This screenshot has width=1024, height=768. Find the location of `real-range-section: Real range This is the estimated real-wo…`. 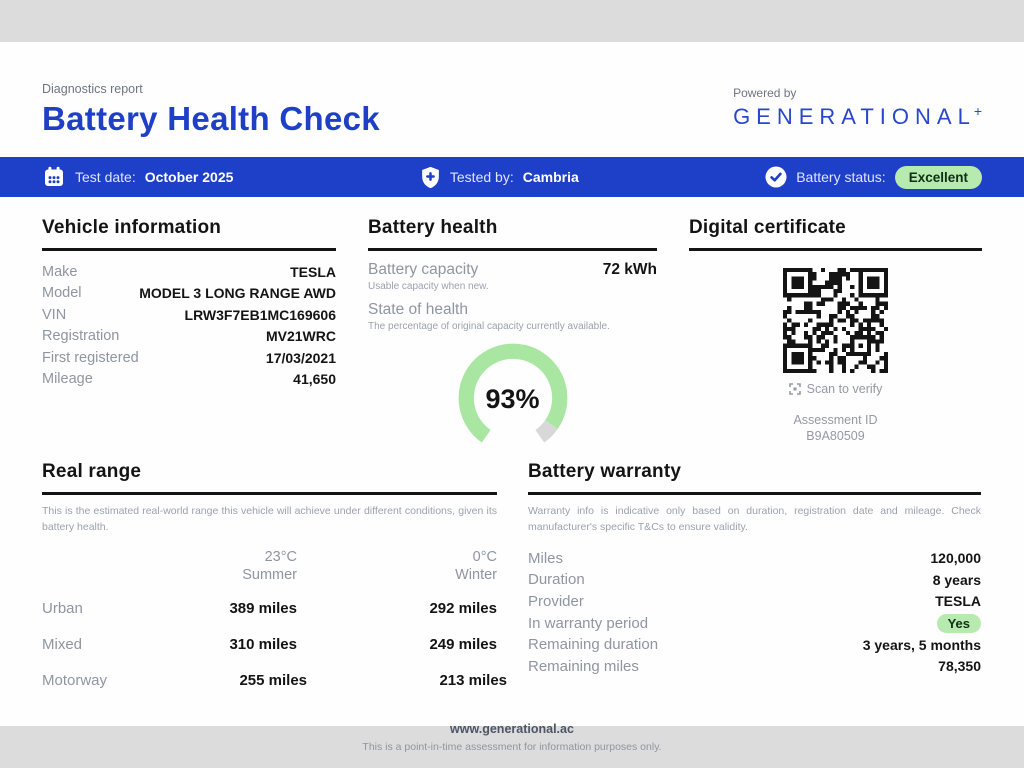

real-range-section: Real range This is the estimated real-wo… is located at coordinates (274, 577).